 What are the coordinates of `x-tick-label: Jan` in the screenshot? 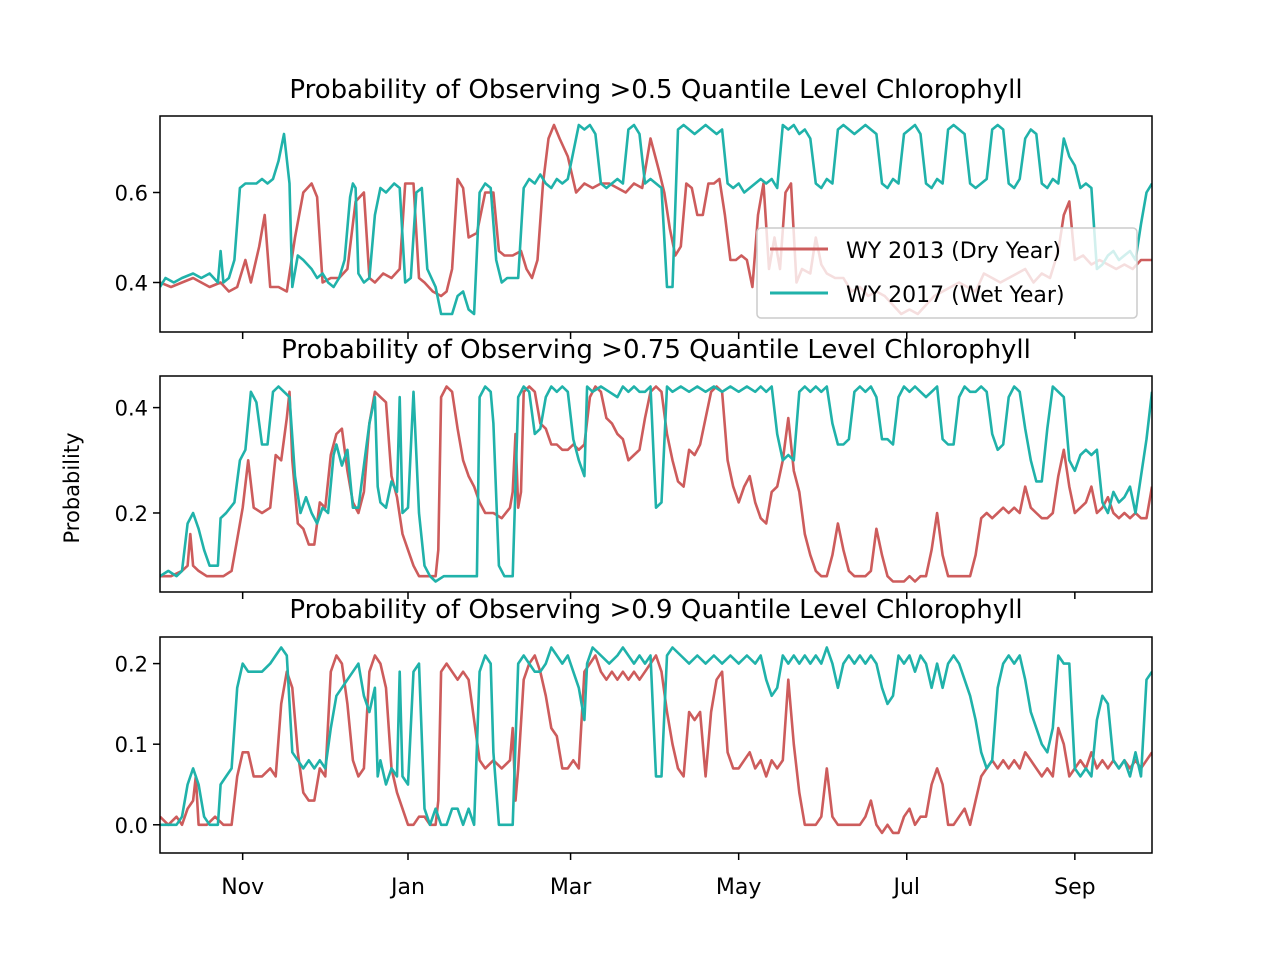 It's located at (407, 887).